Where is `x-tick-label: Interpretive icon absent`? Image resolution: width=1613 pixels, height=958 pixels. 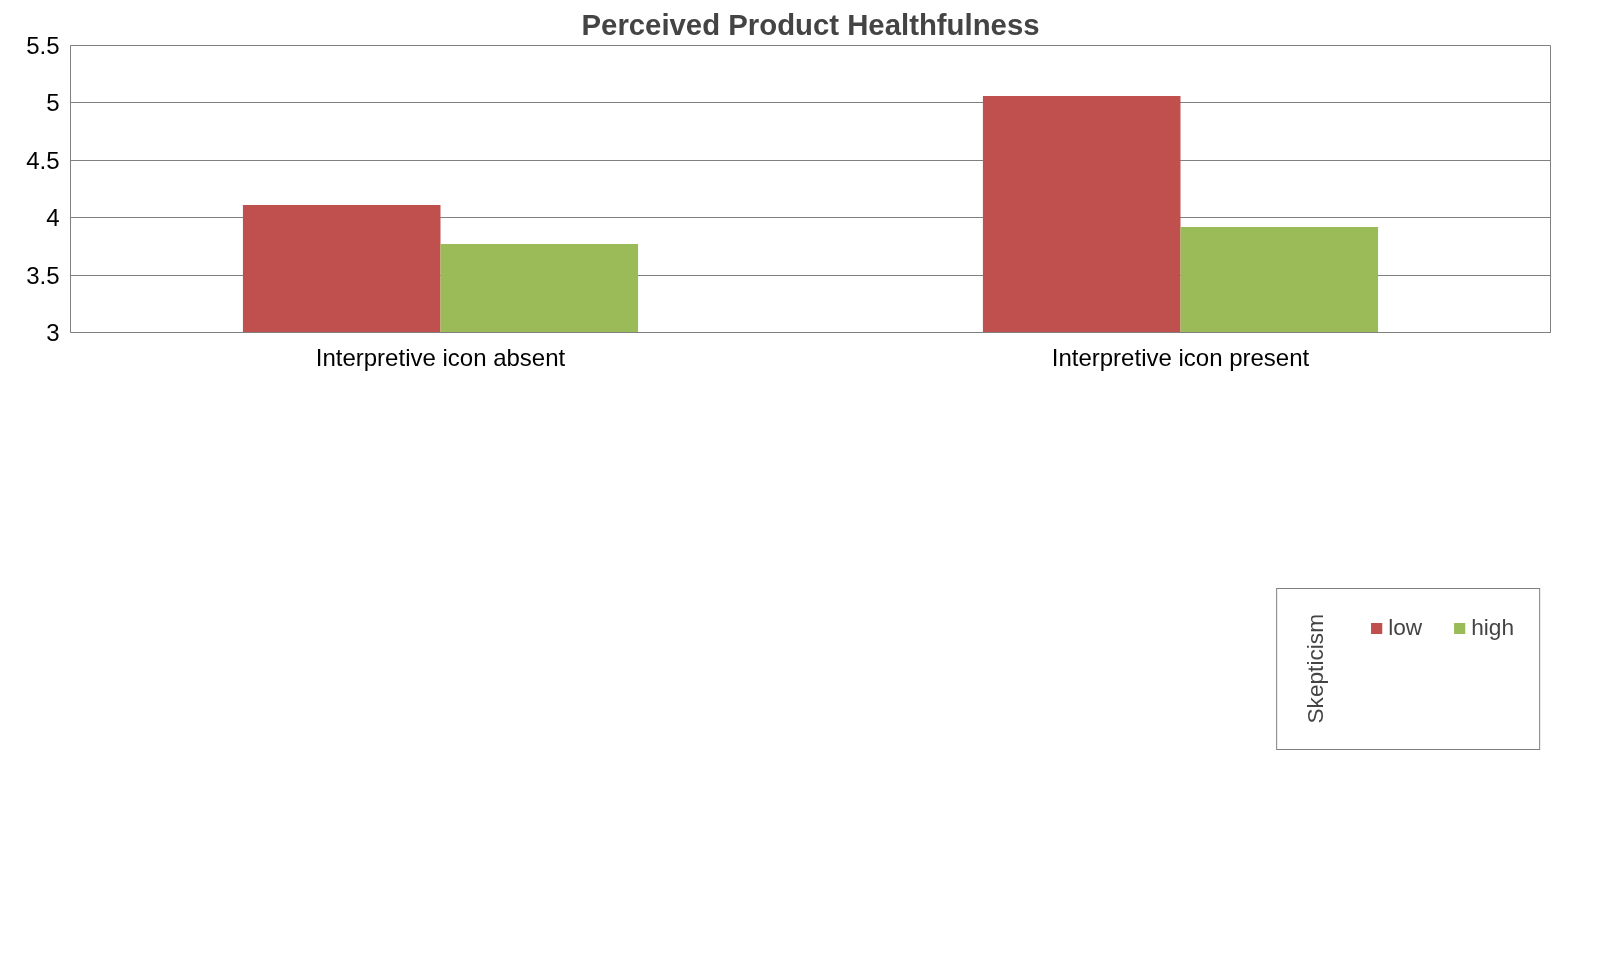
x-tick-label: Interpretive icon absent is located at coordinates (440, 357).